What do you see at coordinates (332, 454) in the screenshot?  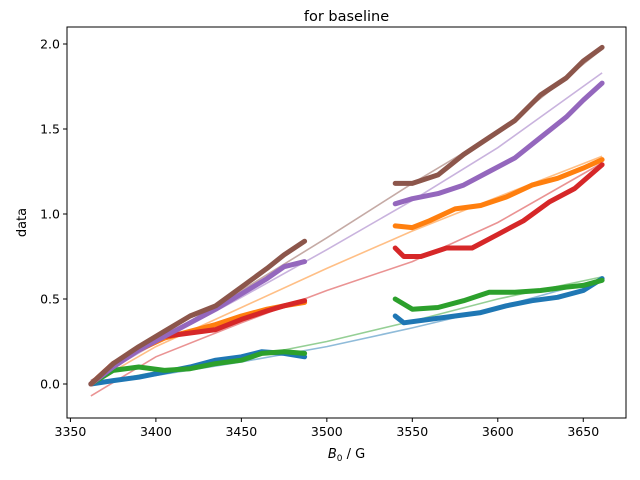 I see `x-axis-label-main: B` at bounding box center [332, 454].